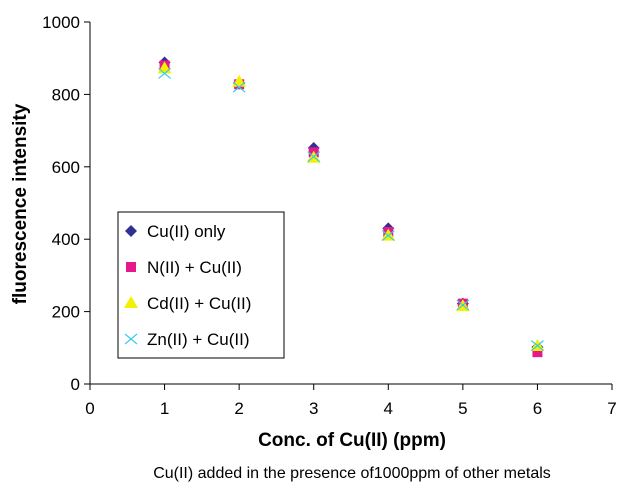  What do you see at coordinates (611, 408) in the screenshot?
I see `x-tick-label: 7` at bounding box center [611, 408].